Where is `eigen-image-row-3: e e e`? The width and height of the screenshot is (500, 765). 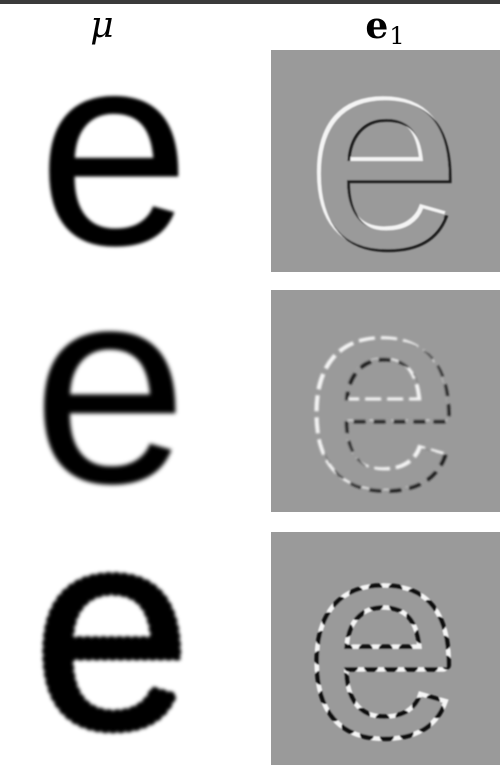 eigen-image-row-3: e e e is located at coordinates (385, 648).